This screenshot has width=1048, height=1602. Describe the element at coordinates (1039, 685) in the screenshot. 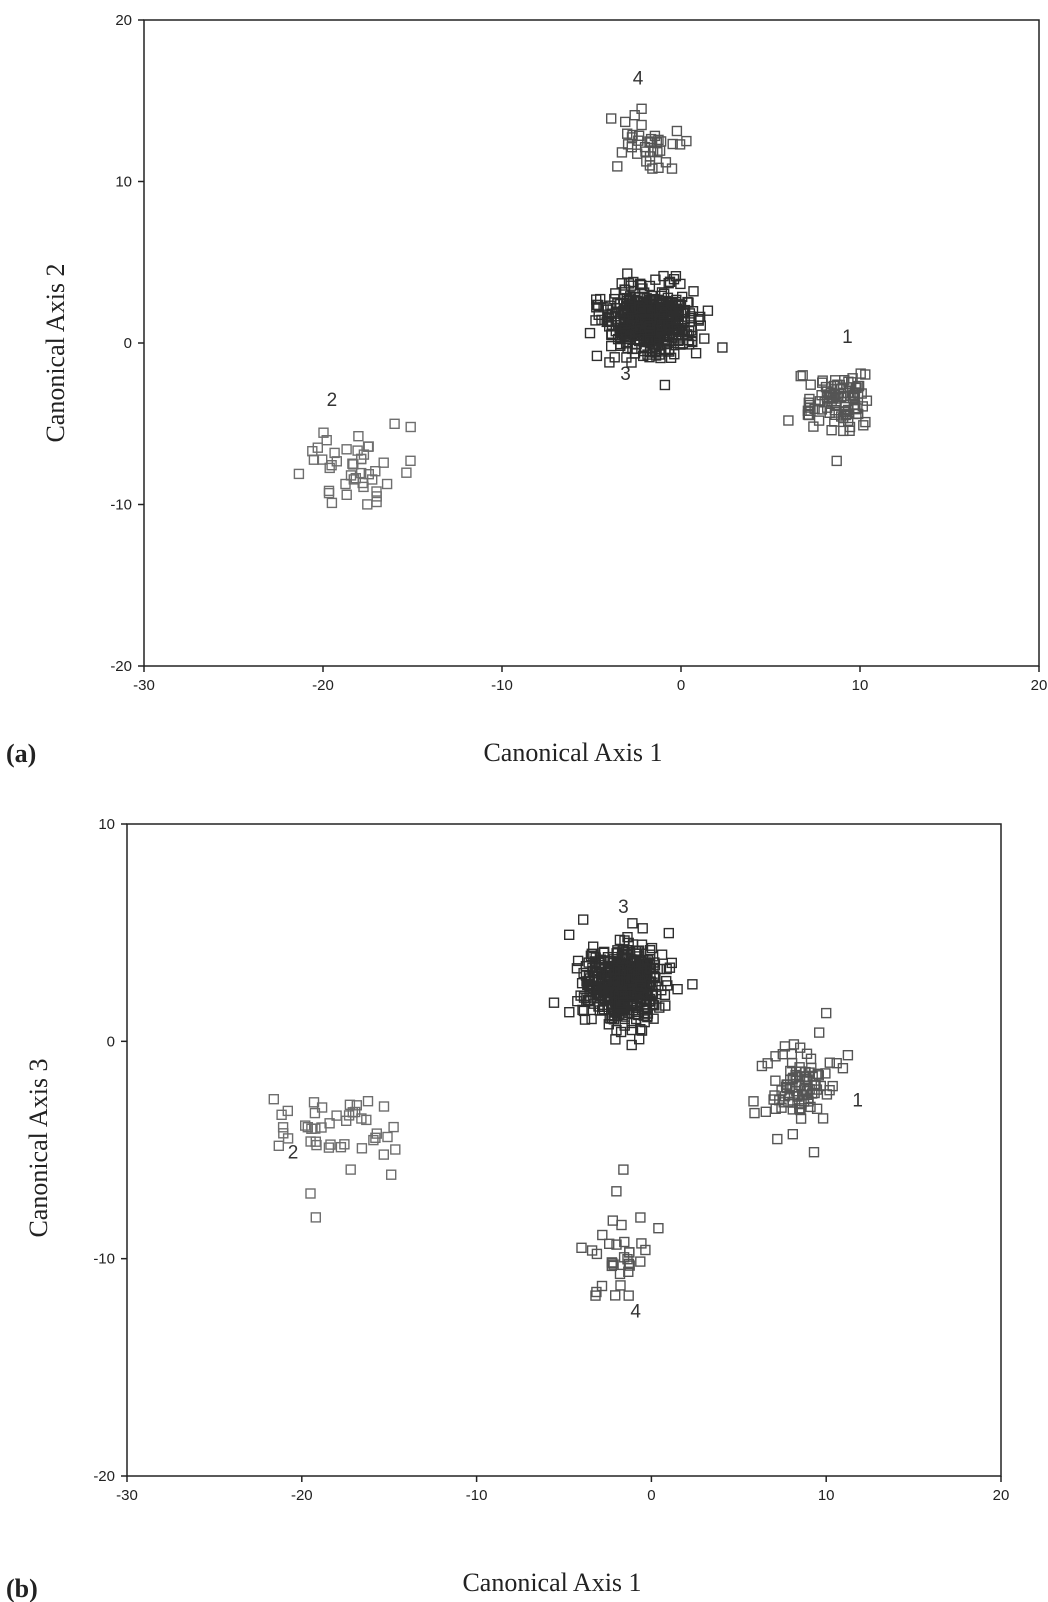

I see `x-tick-label: 20` at that location.